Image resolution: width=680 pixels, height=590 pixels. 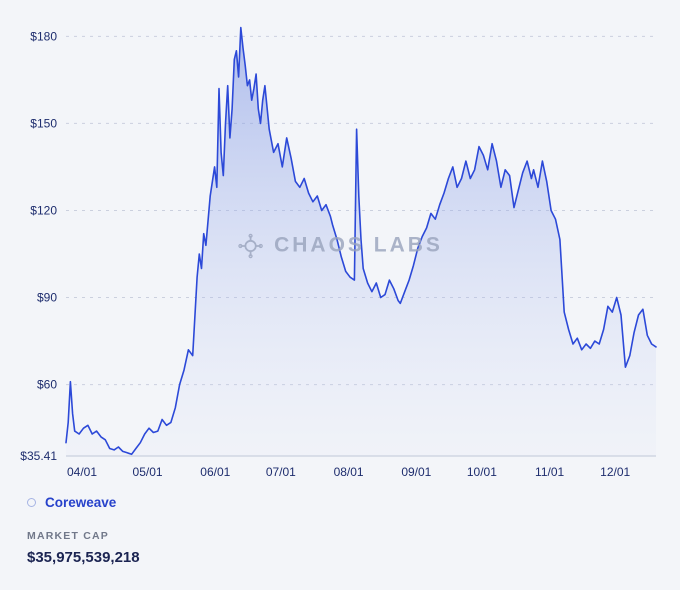 I want to click on market-cap-value: $35,975,539,218, so click(x=83, y=557).